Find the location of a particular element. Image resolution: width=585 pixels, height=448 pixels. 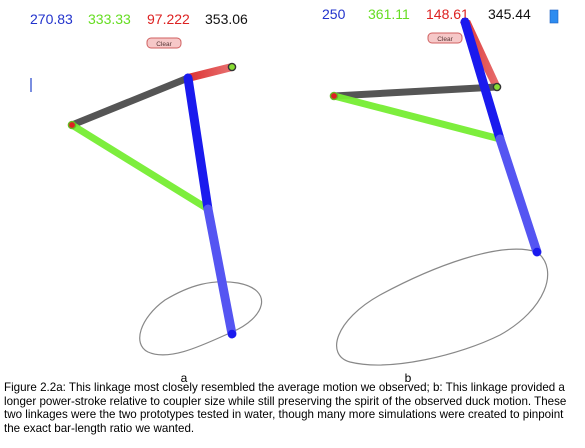

clear-button-b-label: Clear is located at coordinates (445, 39).